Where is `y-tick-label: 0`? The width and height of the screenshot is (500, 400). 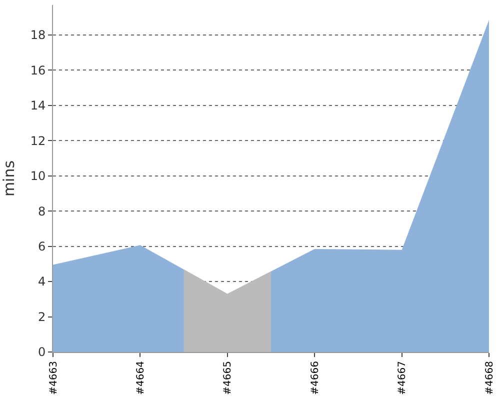 y-tick-label: 0 is located at coordinates (42, 352).